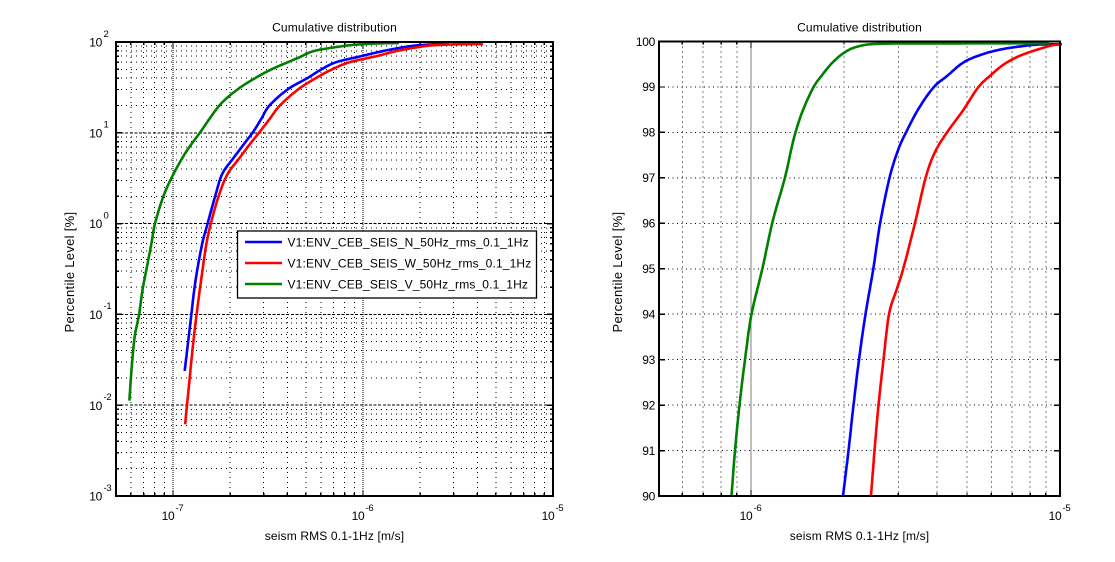 The width and height of the screenshot is (1115, 562). I want to click on svg-text: -7, so click(180, 508).